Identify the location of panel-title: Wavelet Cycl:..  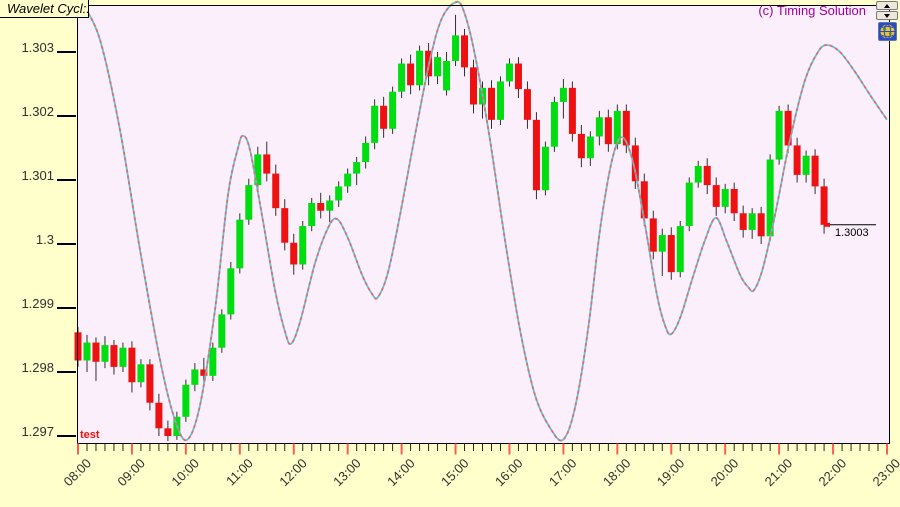
(44, 9).